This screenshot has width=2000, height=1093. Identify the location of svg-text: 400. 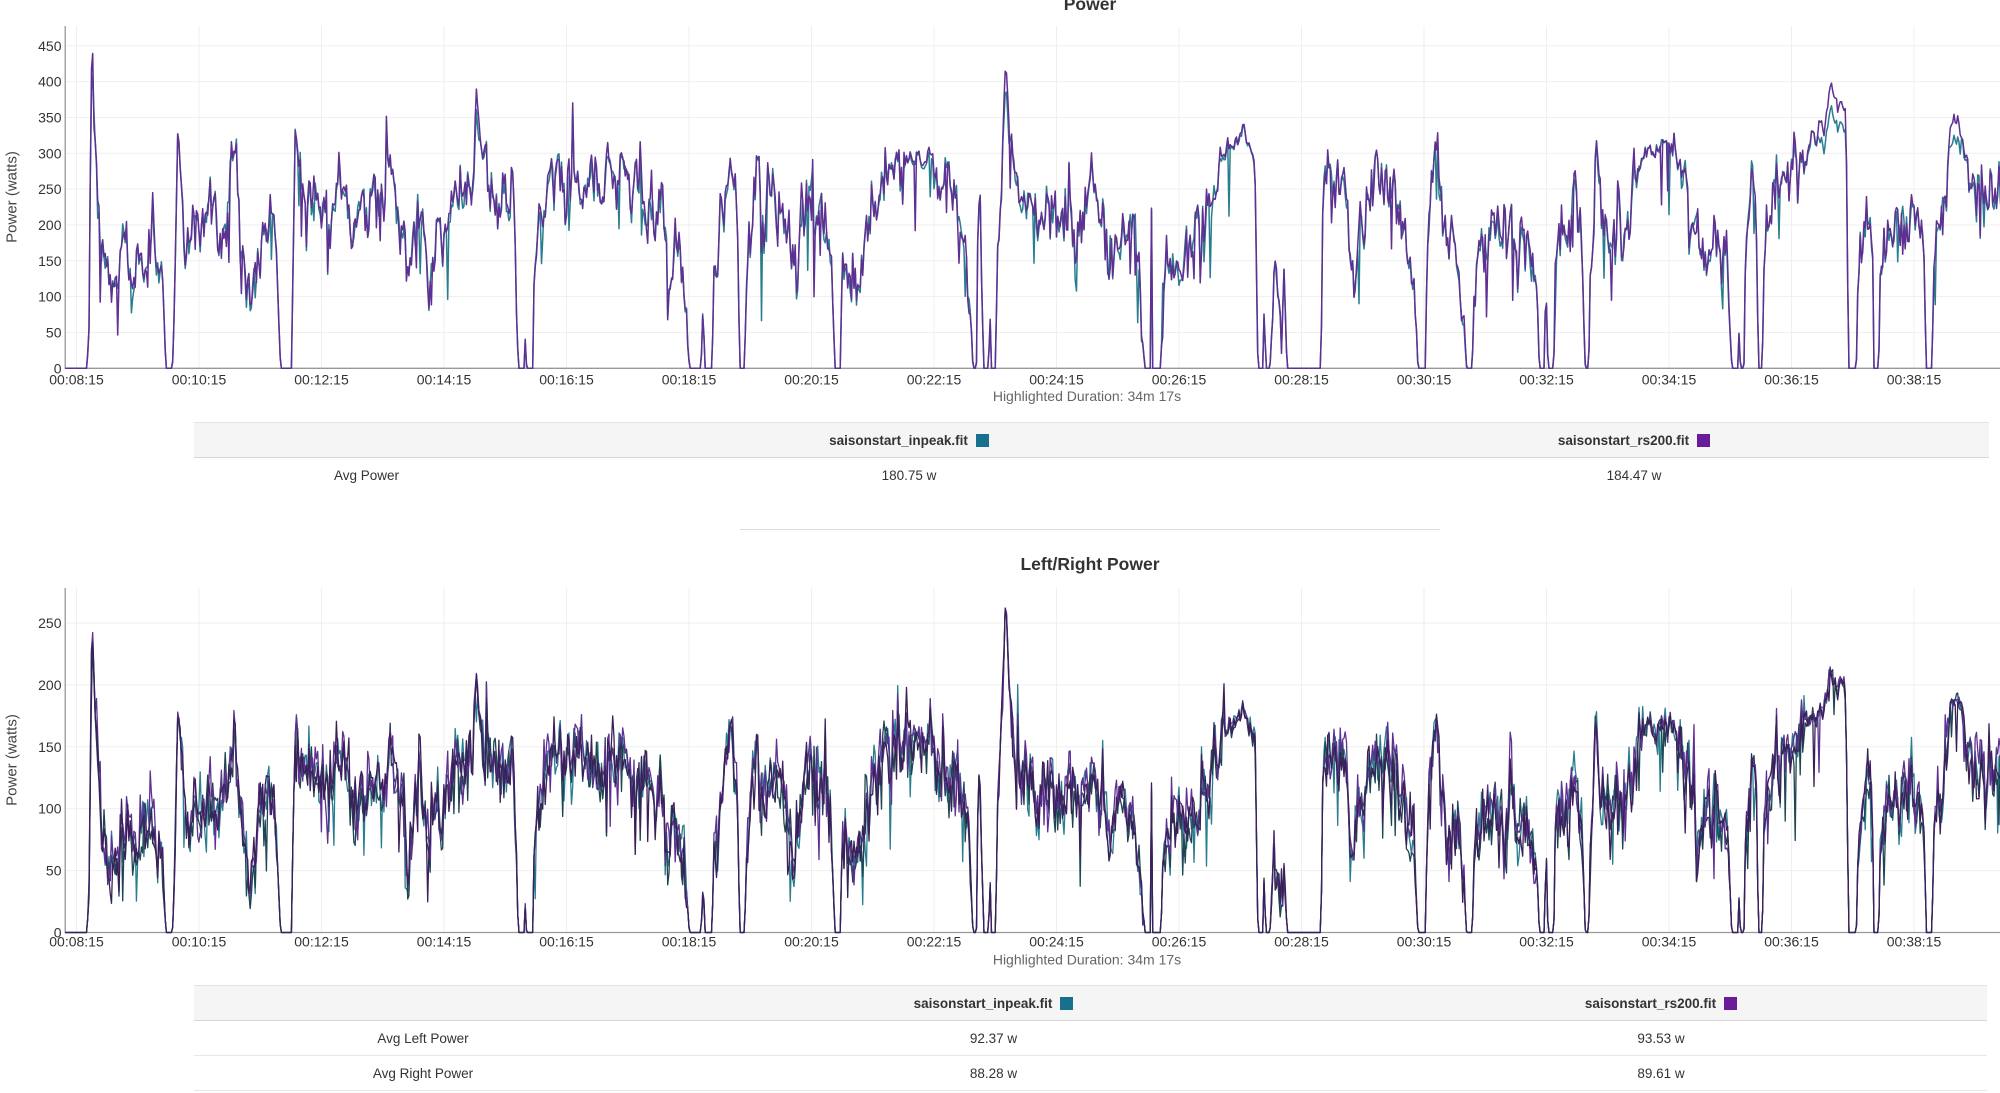
(50, 82).